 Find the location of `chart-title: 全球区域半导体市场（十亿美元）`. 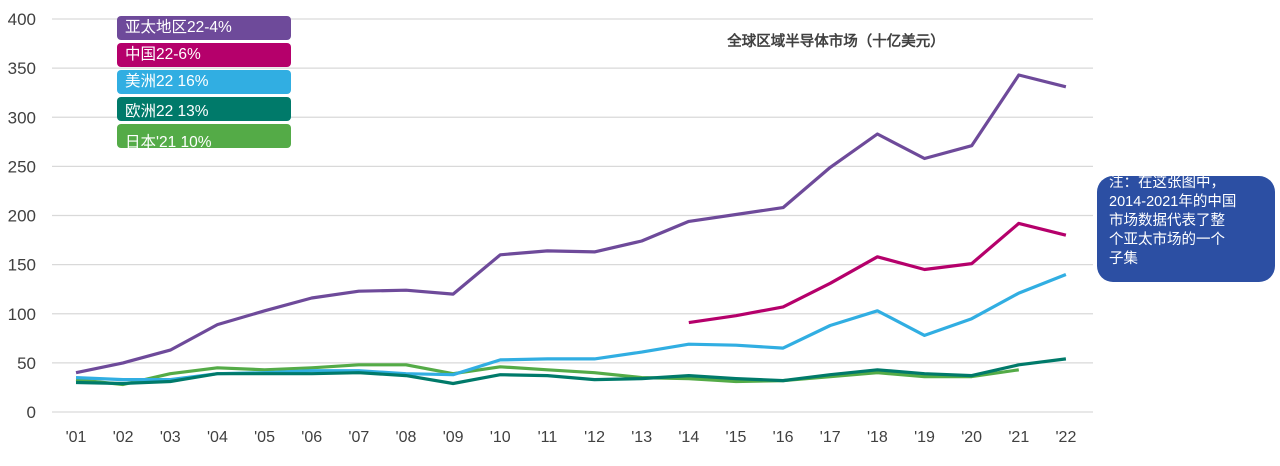

chart-title: 全球区域半导体市场（十亿美元） is located at coordinates (835, 41).